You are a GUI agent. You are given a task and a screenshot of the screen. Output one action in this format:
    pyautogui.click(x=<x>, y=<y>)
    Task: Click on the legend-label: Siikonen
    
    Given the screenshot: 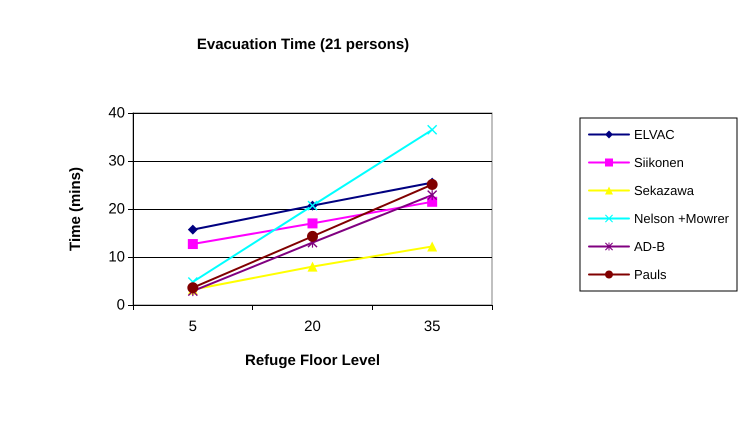 What is the action you would take?
    pyautogui.click(x=659, y=162)
    